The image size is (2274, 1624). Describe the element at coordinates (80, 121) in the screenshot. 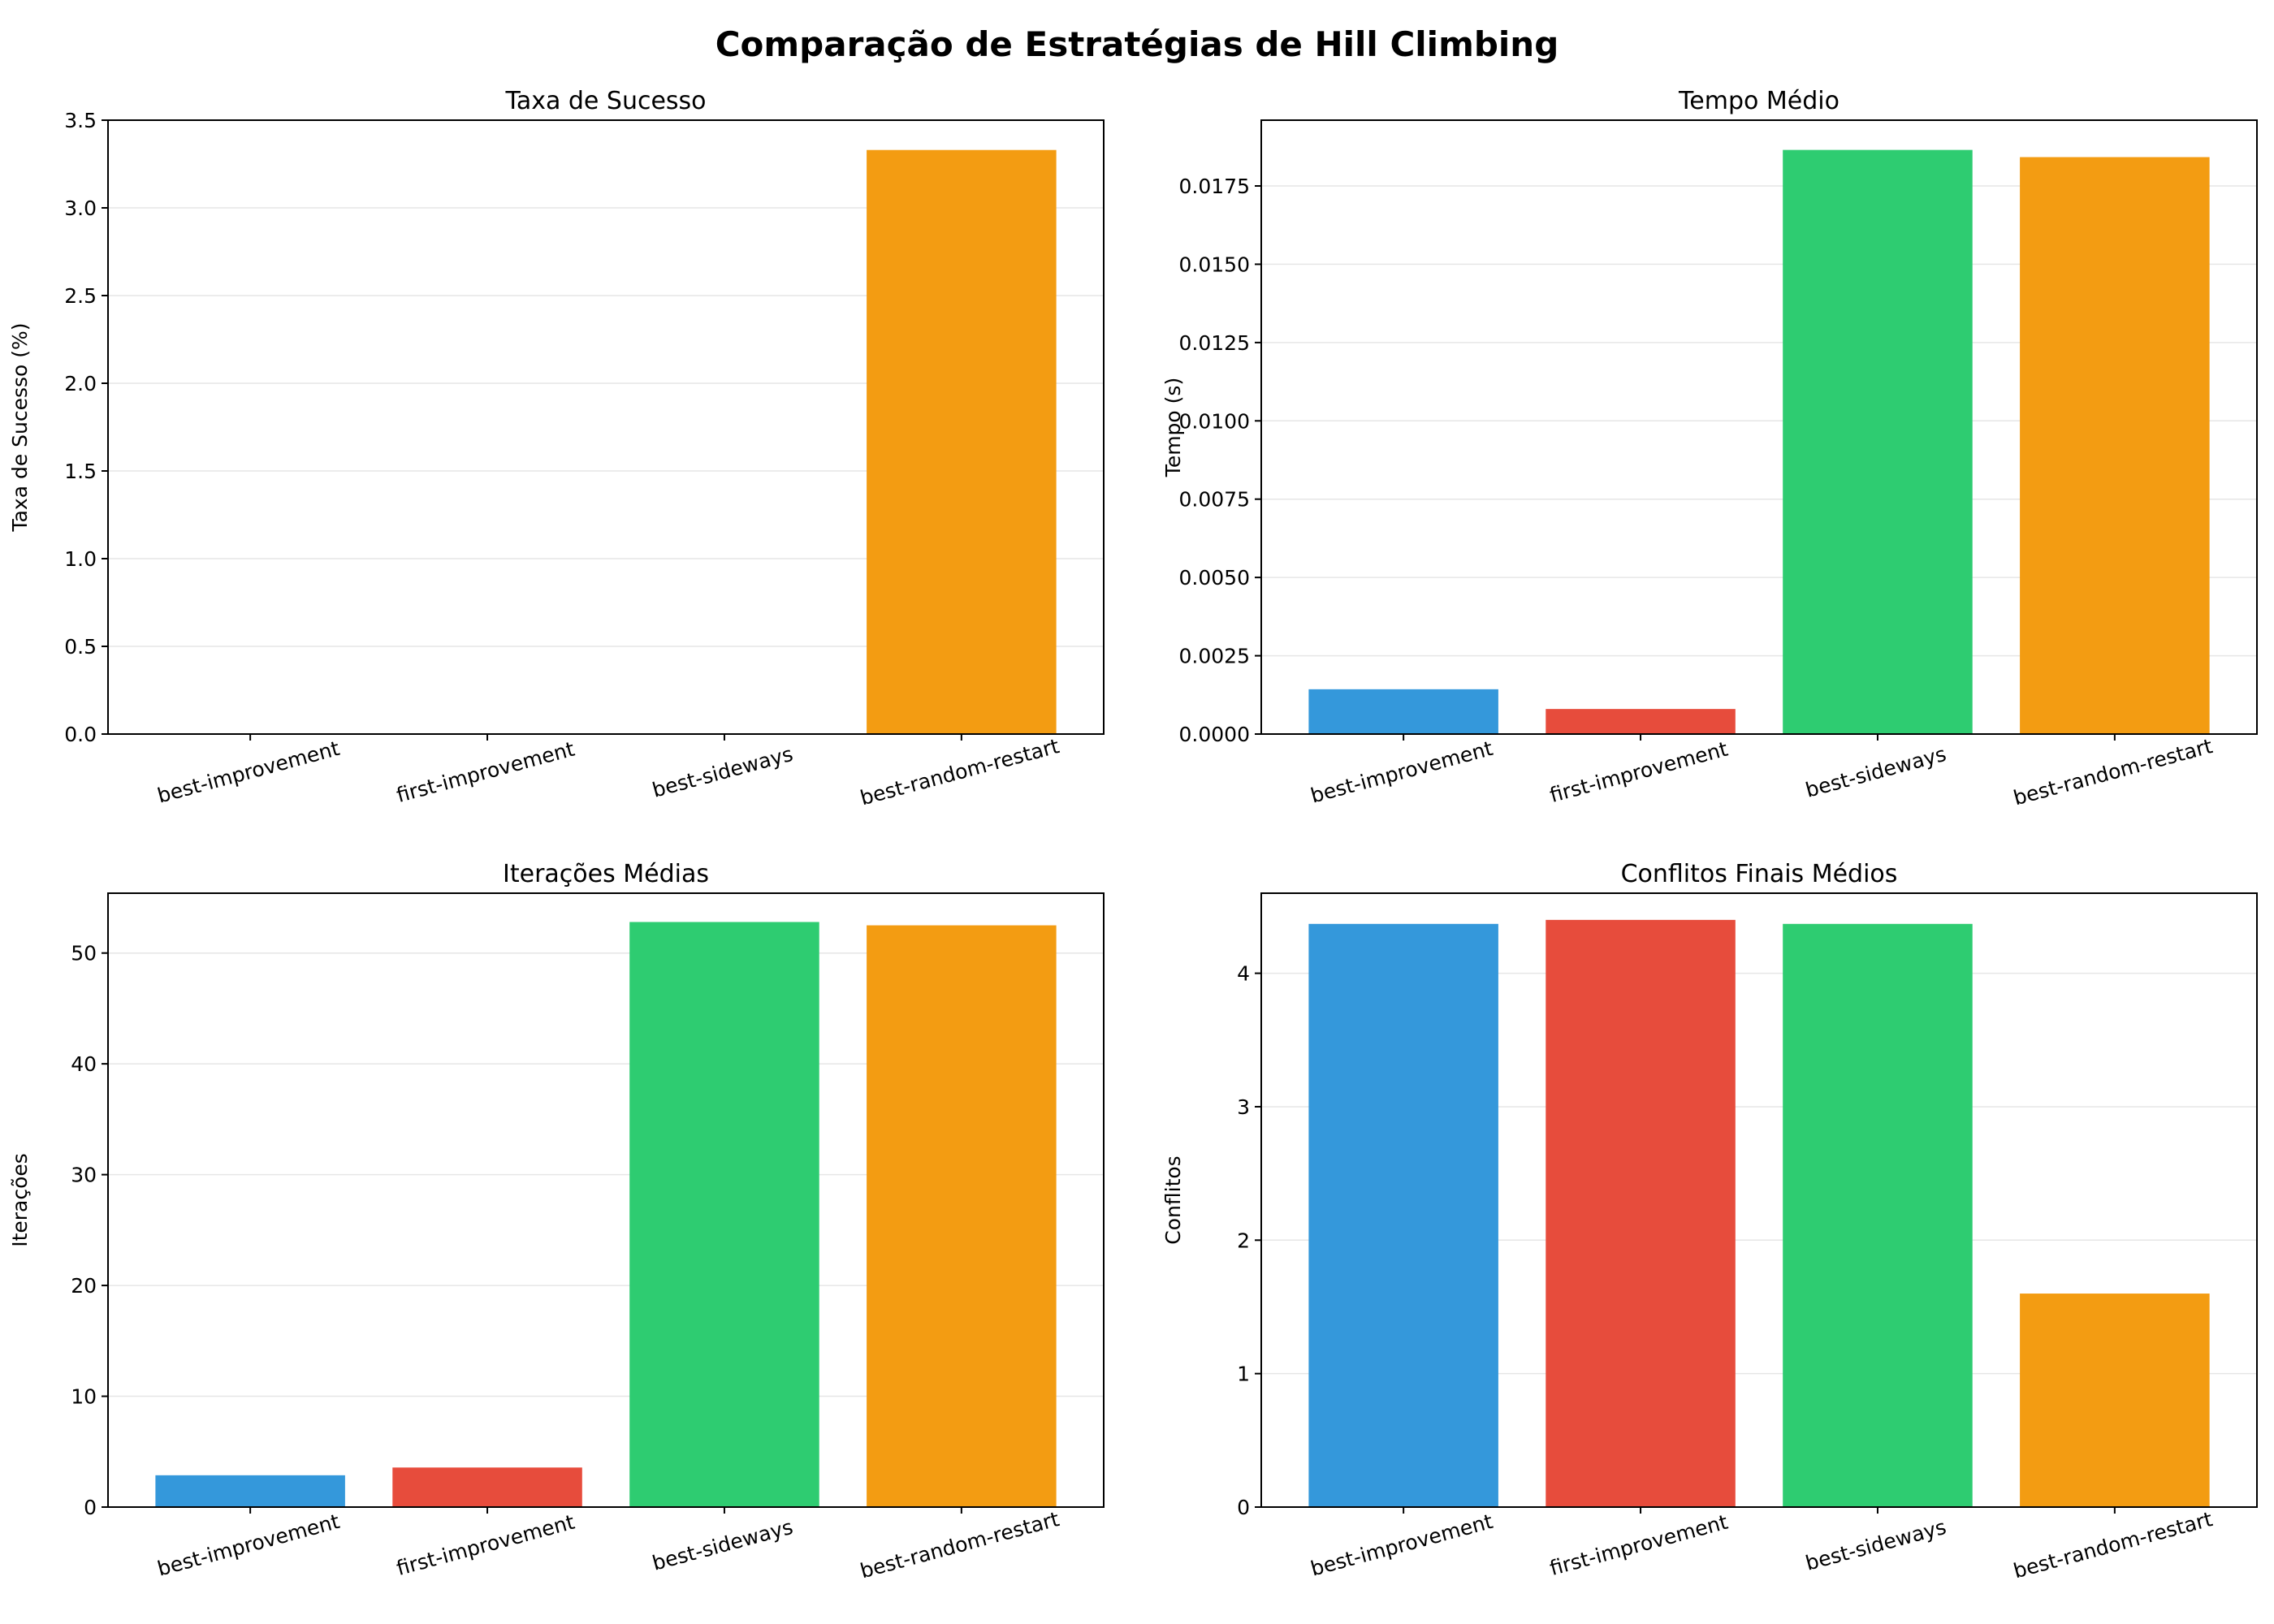

I see `y-tick-label: 3.5` at that location.